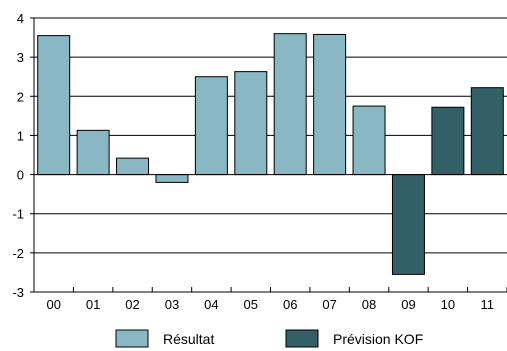 The width and height of the screenshot is (507, 351). Describe the element at coordinates (93, 304) in the screenshot. I see `x-tick-label: 01` at that location.